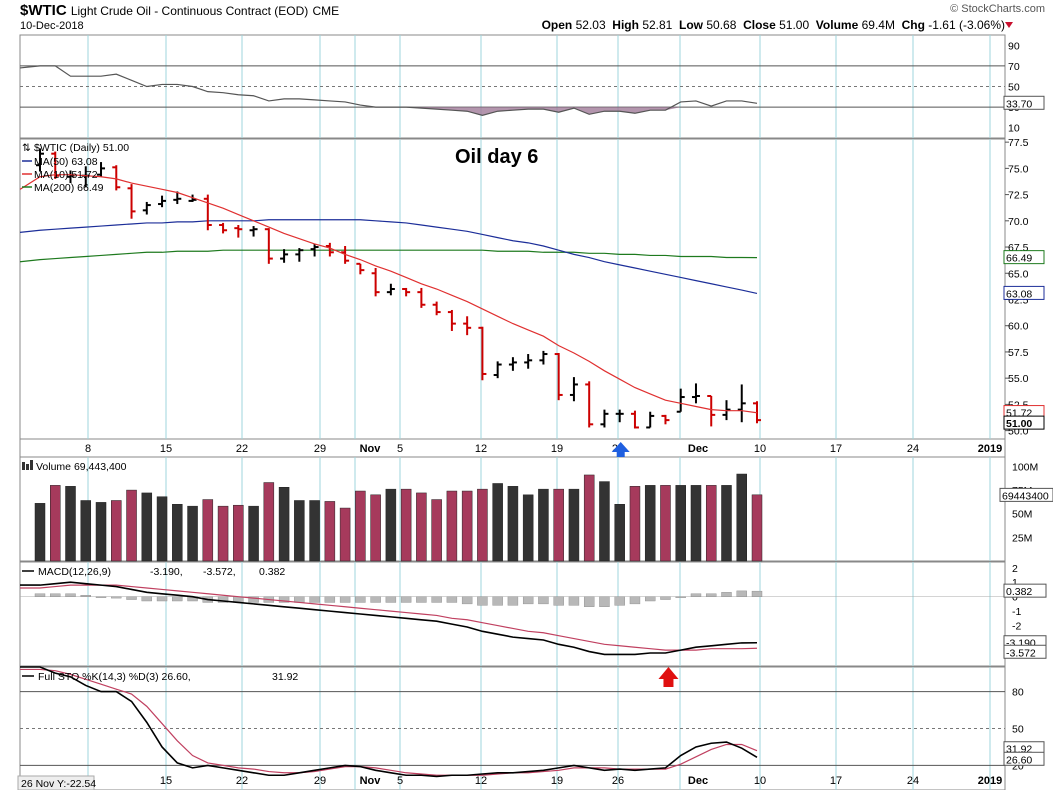 The image size is (1053, 790). I want to click on price-badge: 66.49, so click(1019, 259).